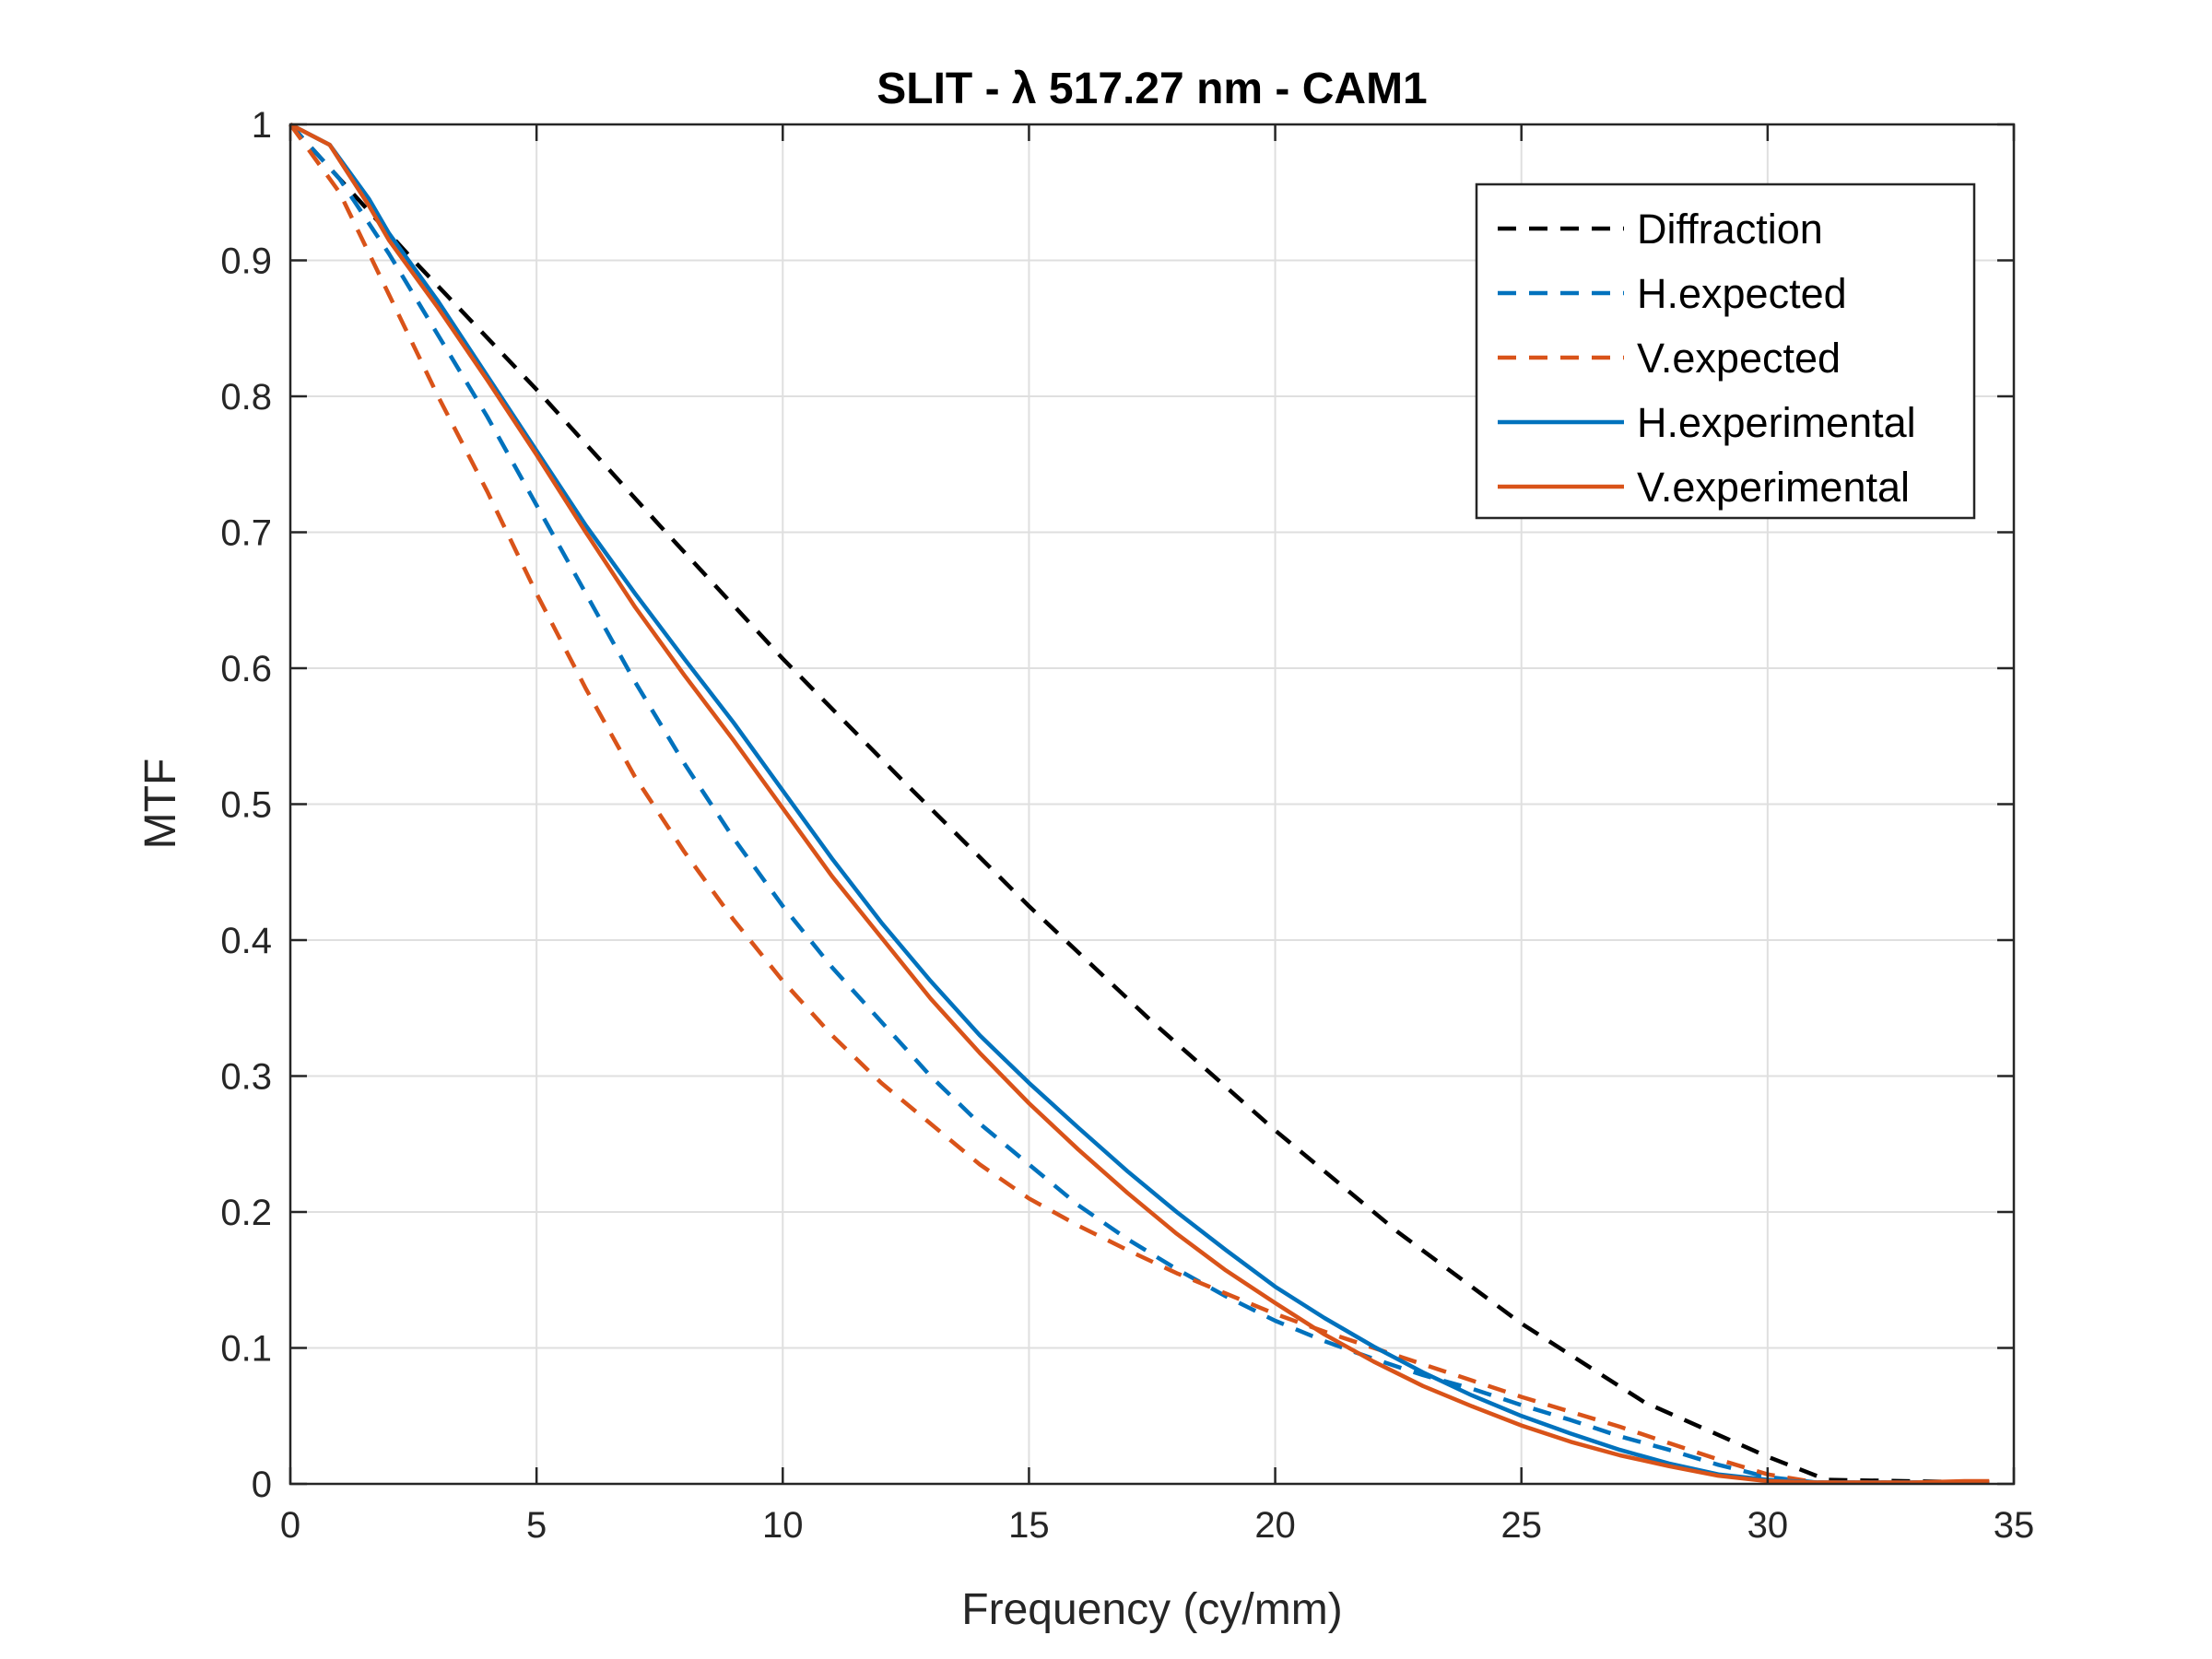 Image resolution: width=2212 pixels, height=1659 pixels. What do you see at coordinates (2014, 1525) in the screenshot?
I see `x-tick-label: 35` at bounding box center [2014, 1525].